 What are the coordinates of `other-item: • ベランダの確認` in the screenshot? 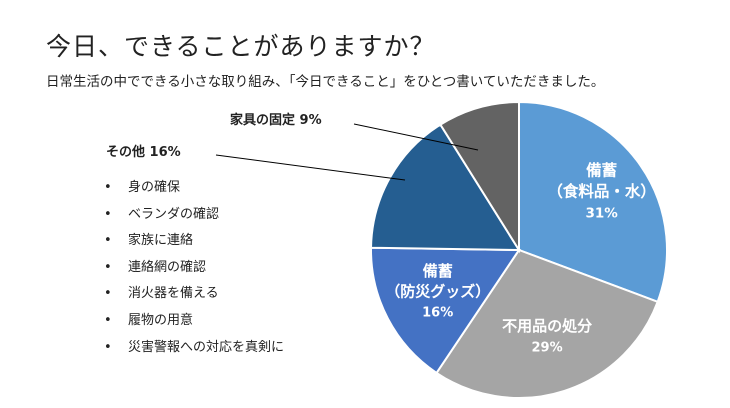 It's located at (194, 215).